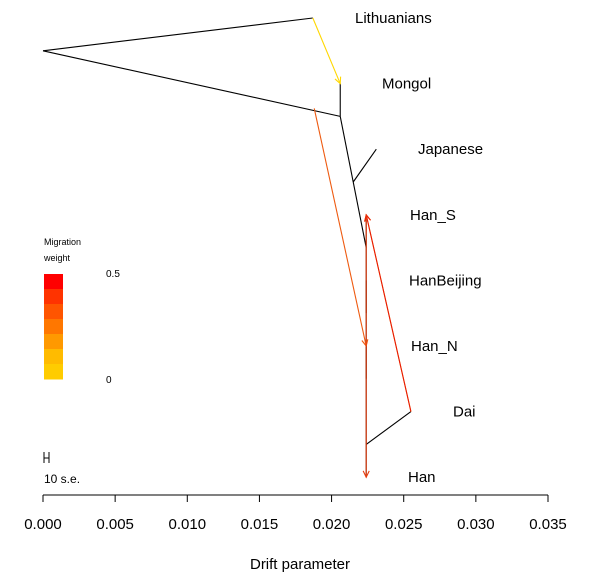 This screenshot has height=581, width=592. I want to click on migration-edges, so click(362, 248).